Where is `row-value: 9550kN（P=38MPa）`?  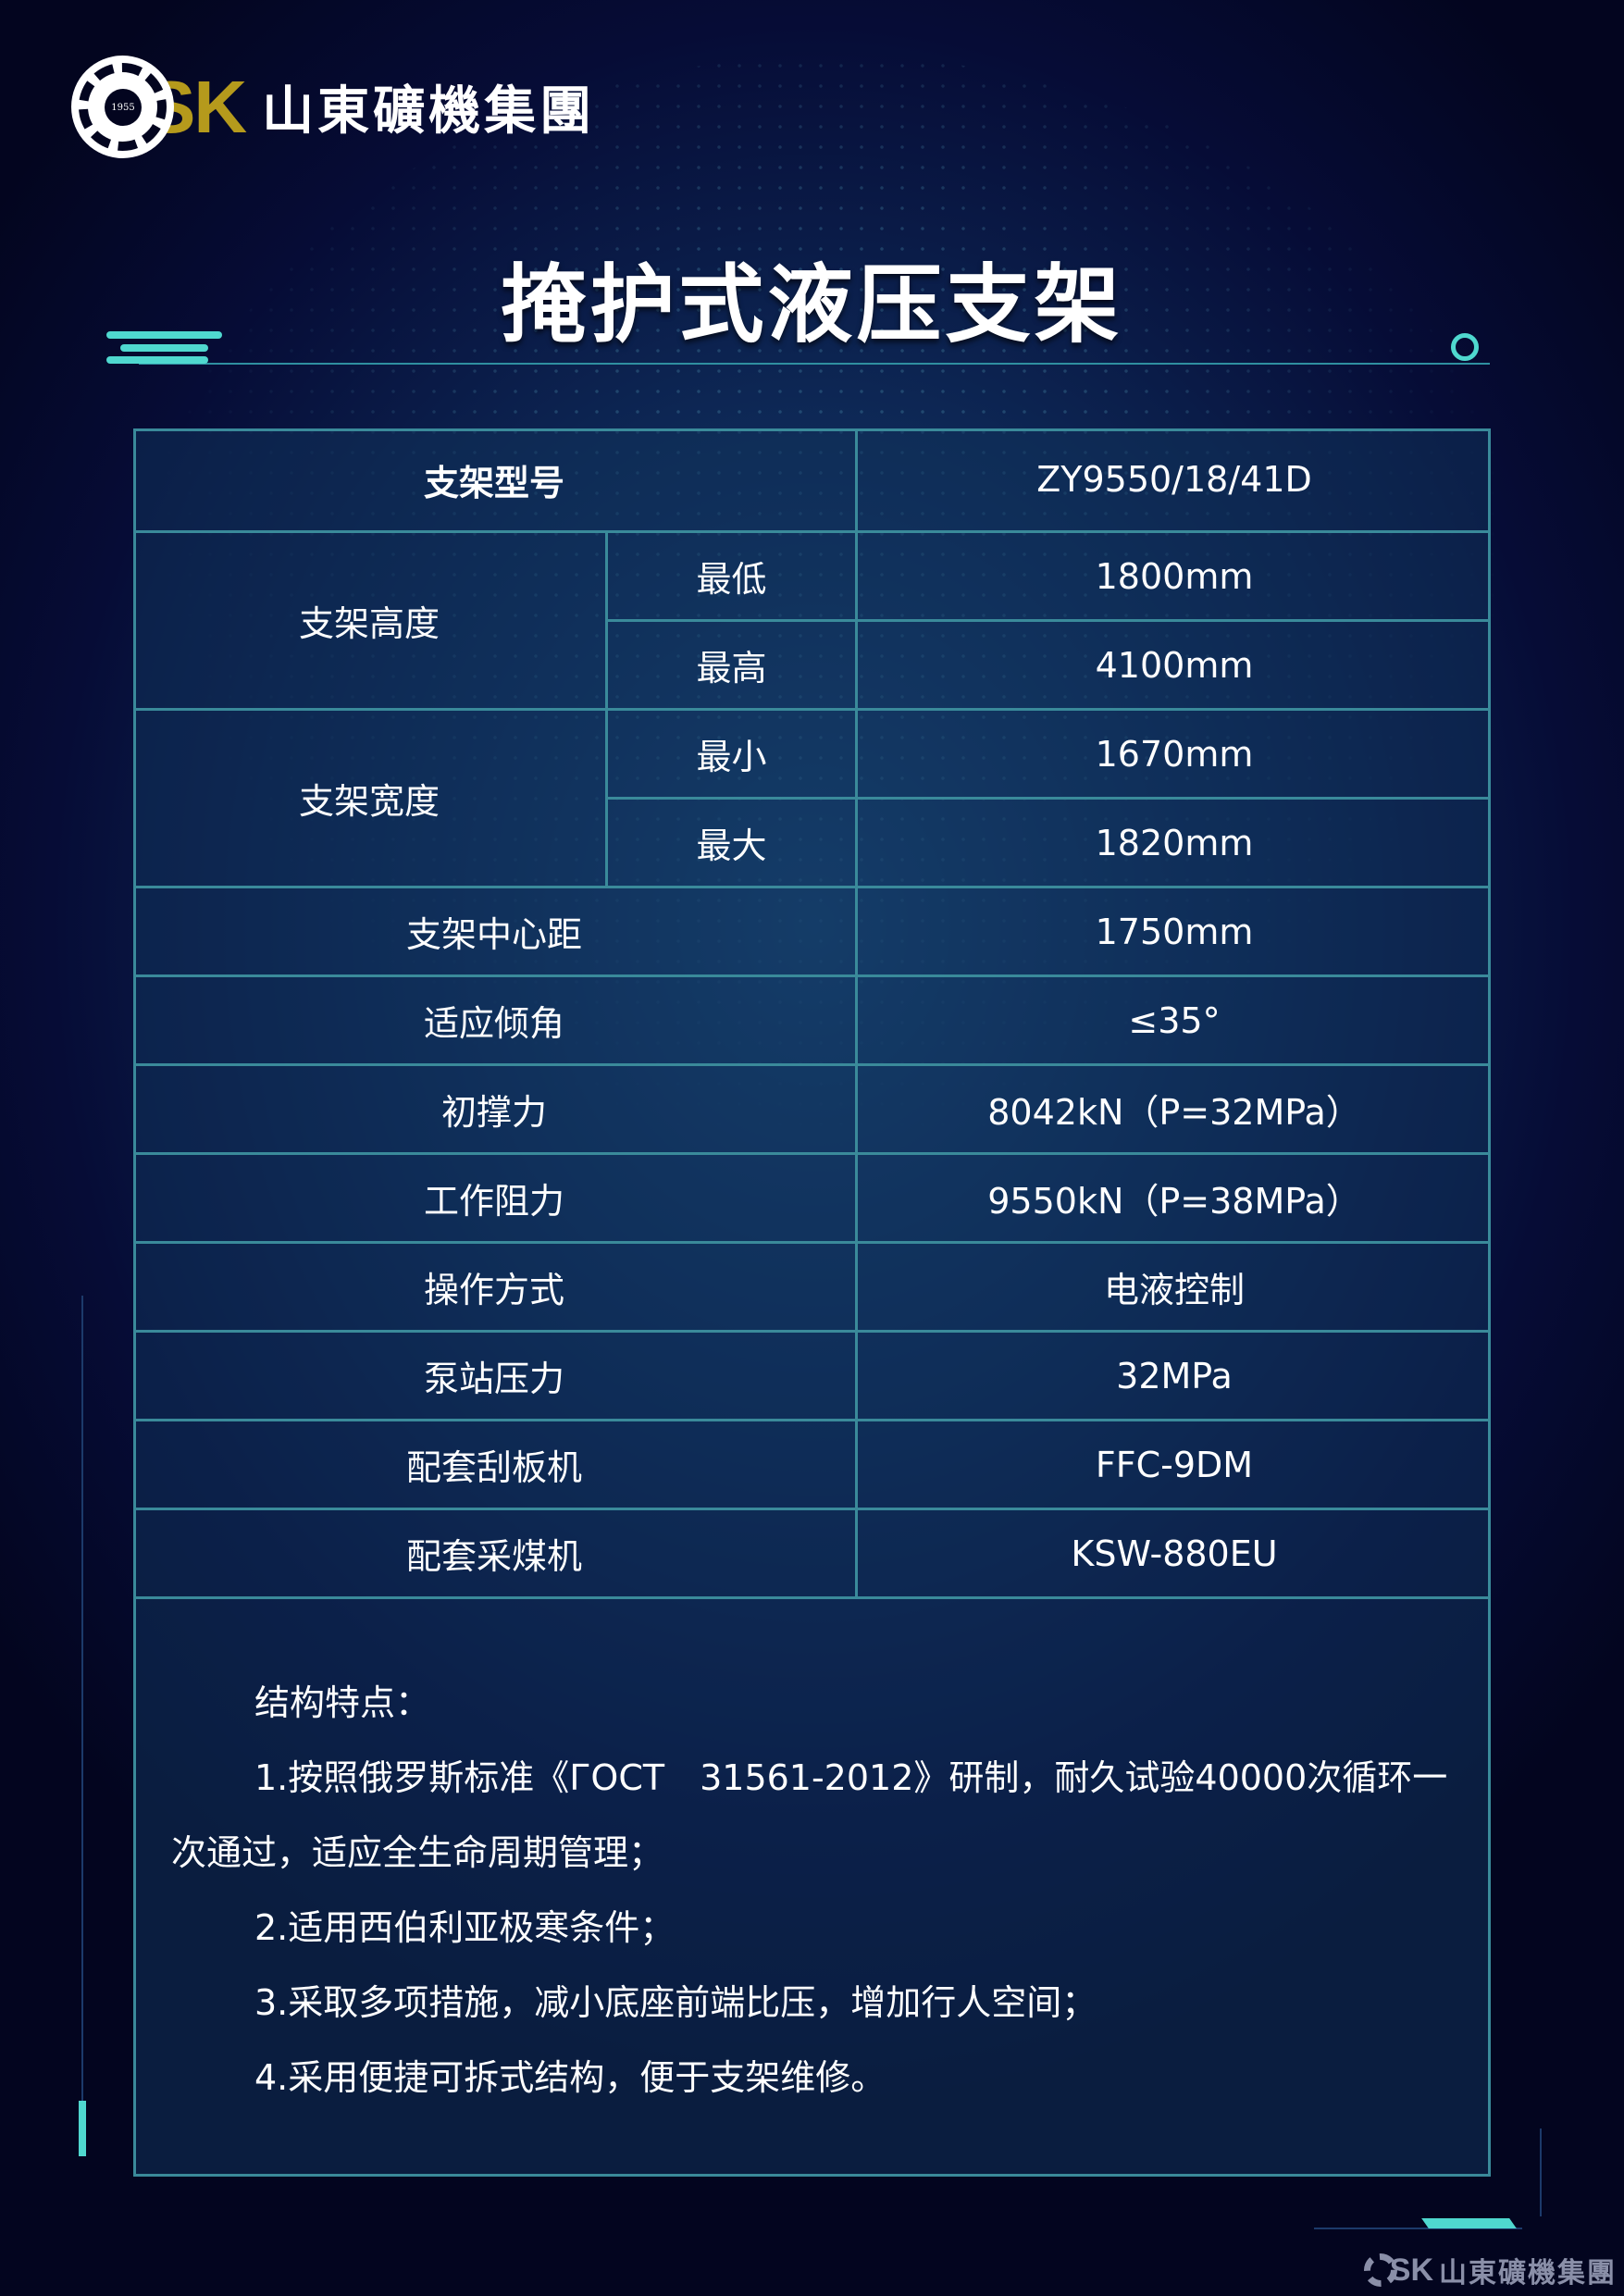
row-value: 9550kN（P=38MPa） is located at coordinates (1174, 1200).